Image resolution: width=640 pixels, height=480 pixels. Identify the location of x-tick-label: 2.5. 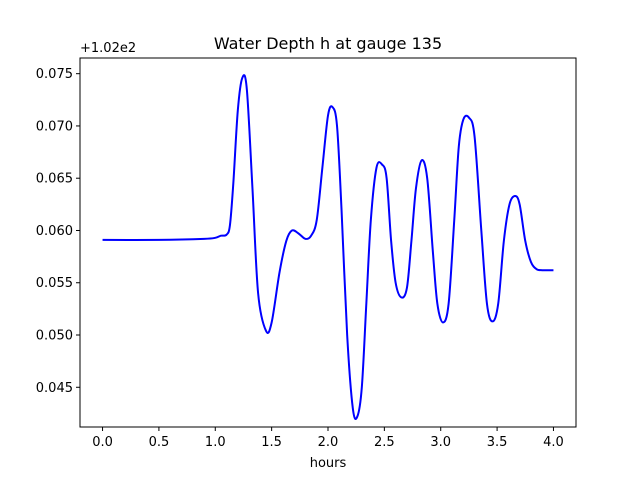
(384, 442).